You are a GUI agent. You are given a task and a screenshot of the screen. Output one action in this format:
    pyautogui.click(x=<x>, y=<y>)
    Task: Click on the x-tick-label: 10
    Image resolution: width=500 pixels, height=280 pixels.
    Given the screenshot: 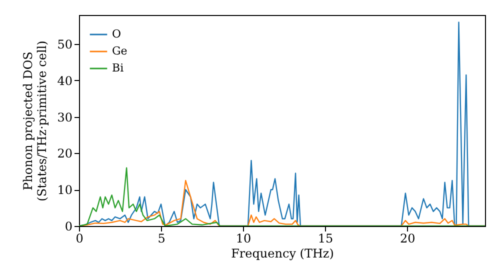 What is the action you would take?
    pyautogui.click(x=244, y=239)
    